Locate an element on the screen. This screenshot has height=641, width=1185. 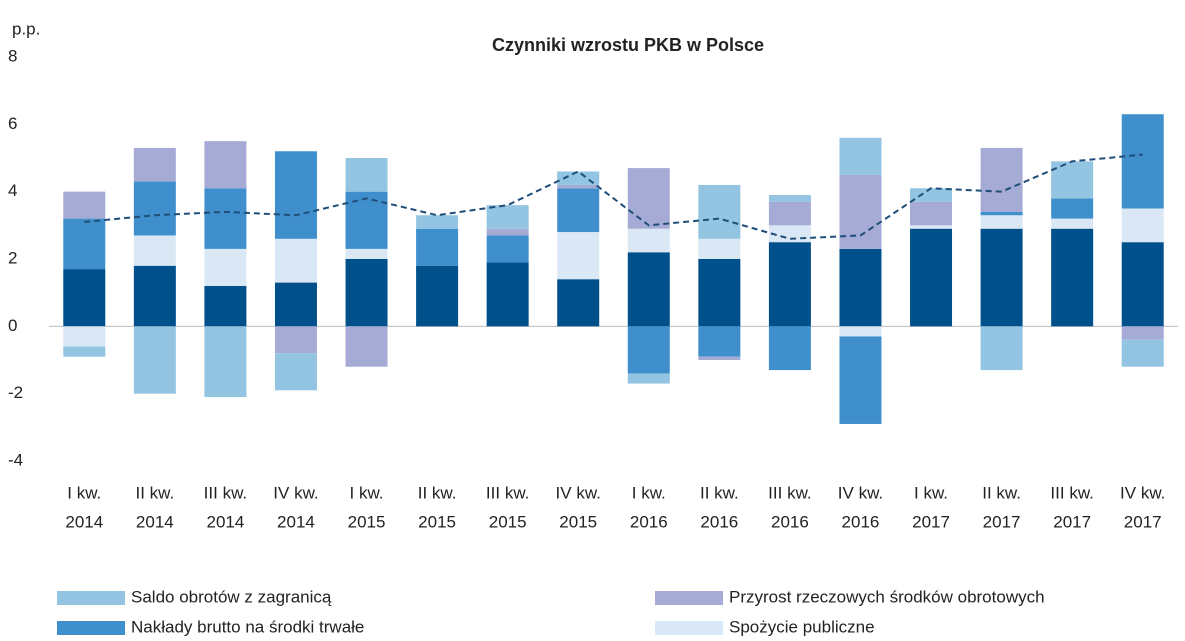
y-tick-label: 8 is located at coordinates (12, 55).